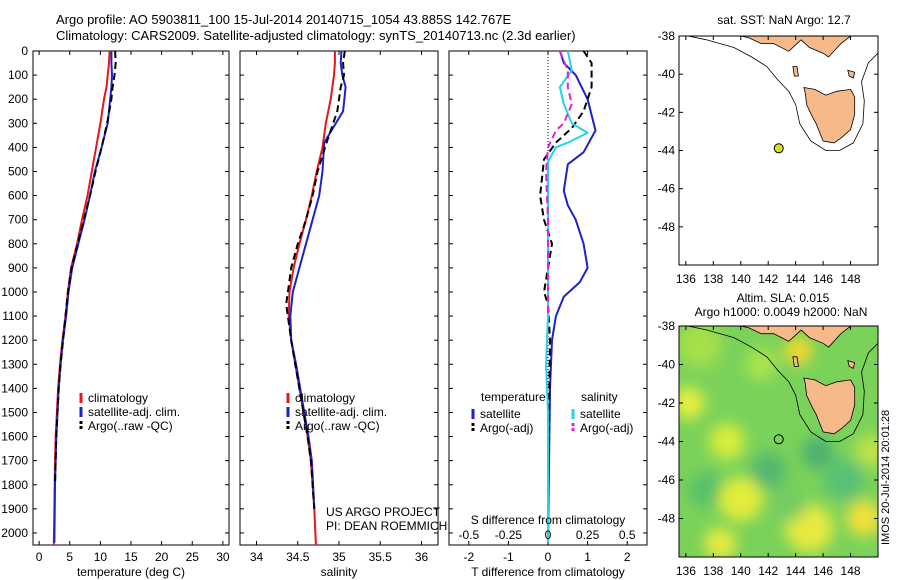 This screenshot has height=580, width=900. Describe the element at coordinates (796, 279) in the screenshot. I see `sst_map-lon-label: 144` at that location.